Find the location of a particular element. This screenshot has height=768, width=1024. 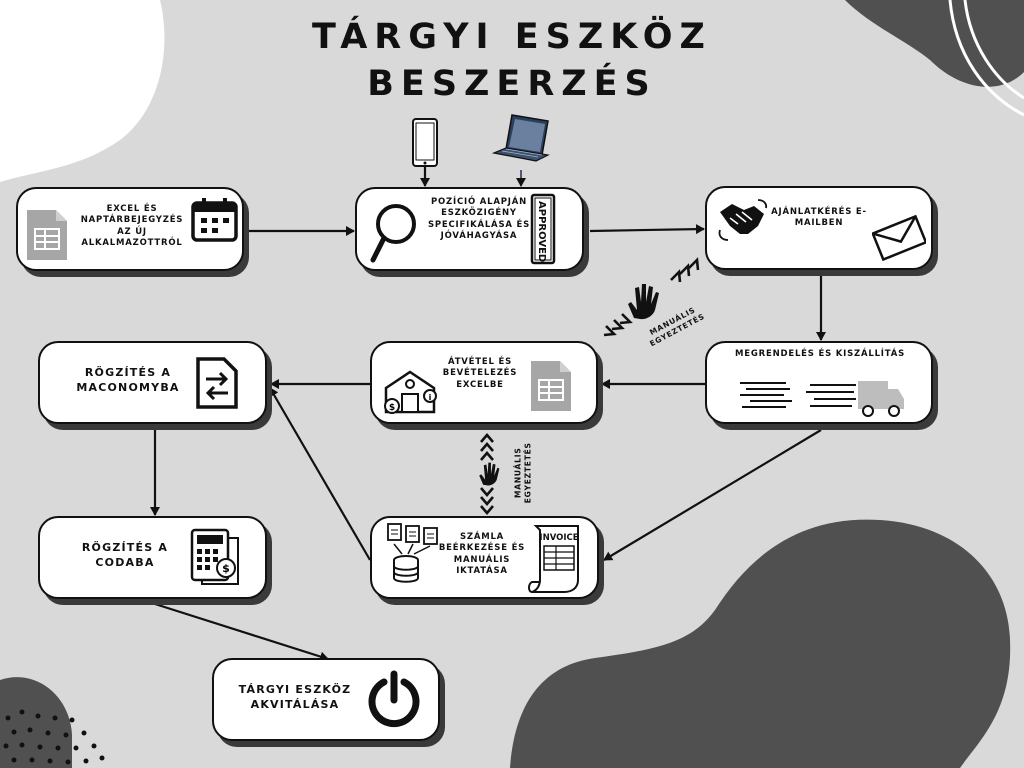

calendar-icon is located at coordinates (214, 220).